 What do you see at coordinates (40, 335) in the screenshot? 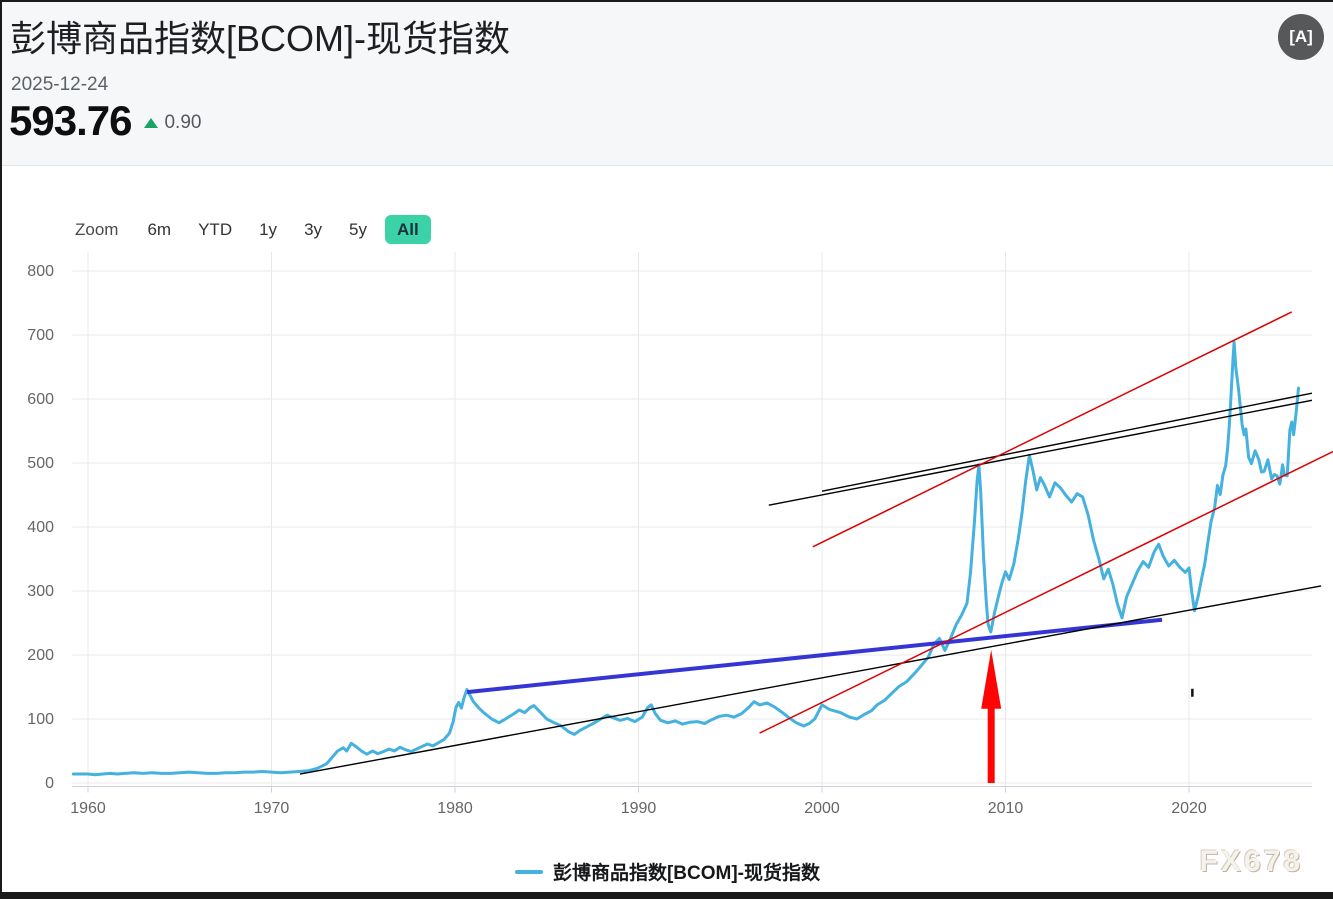
I see `y-axis-label: 700` at bounding box center [40, 335].